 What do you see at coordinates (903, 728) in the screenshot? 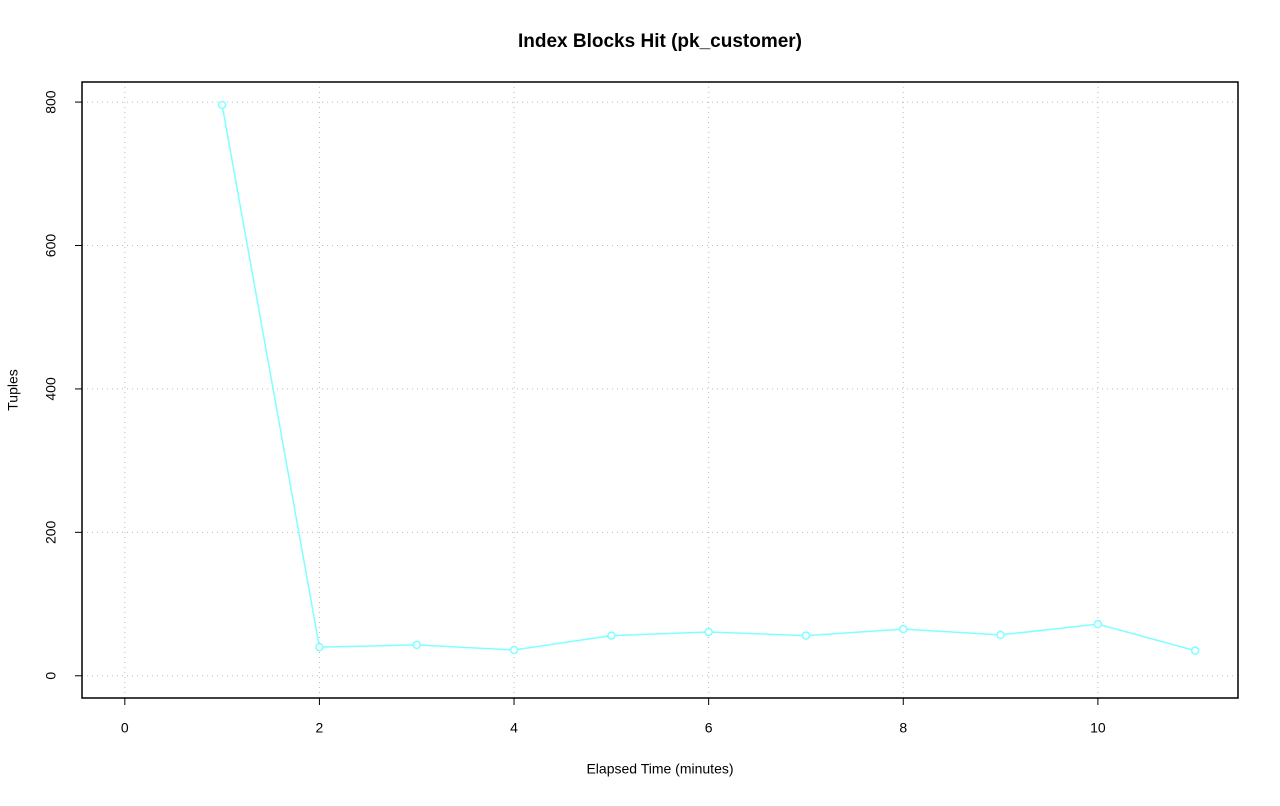
I see `x-tick-label: 8` at bounding box center [903, 728].